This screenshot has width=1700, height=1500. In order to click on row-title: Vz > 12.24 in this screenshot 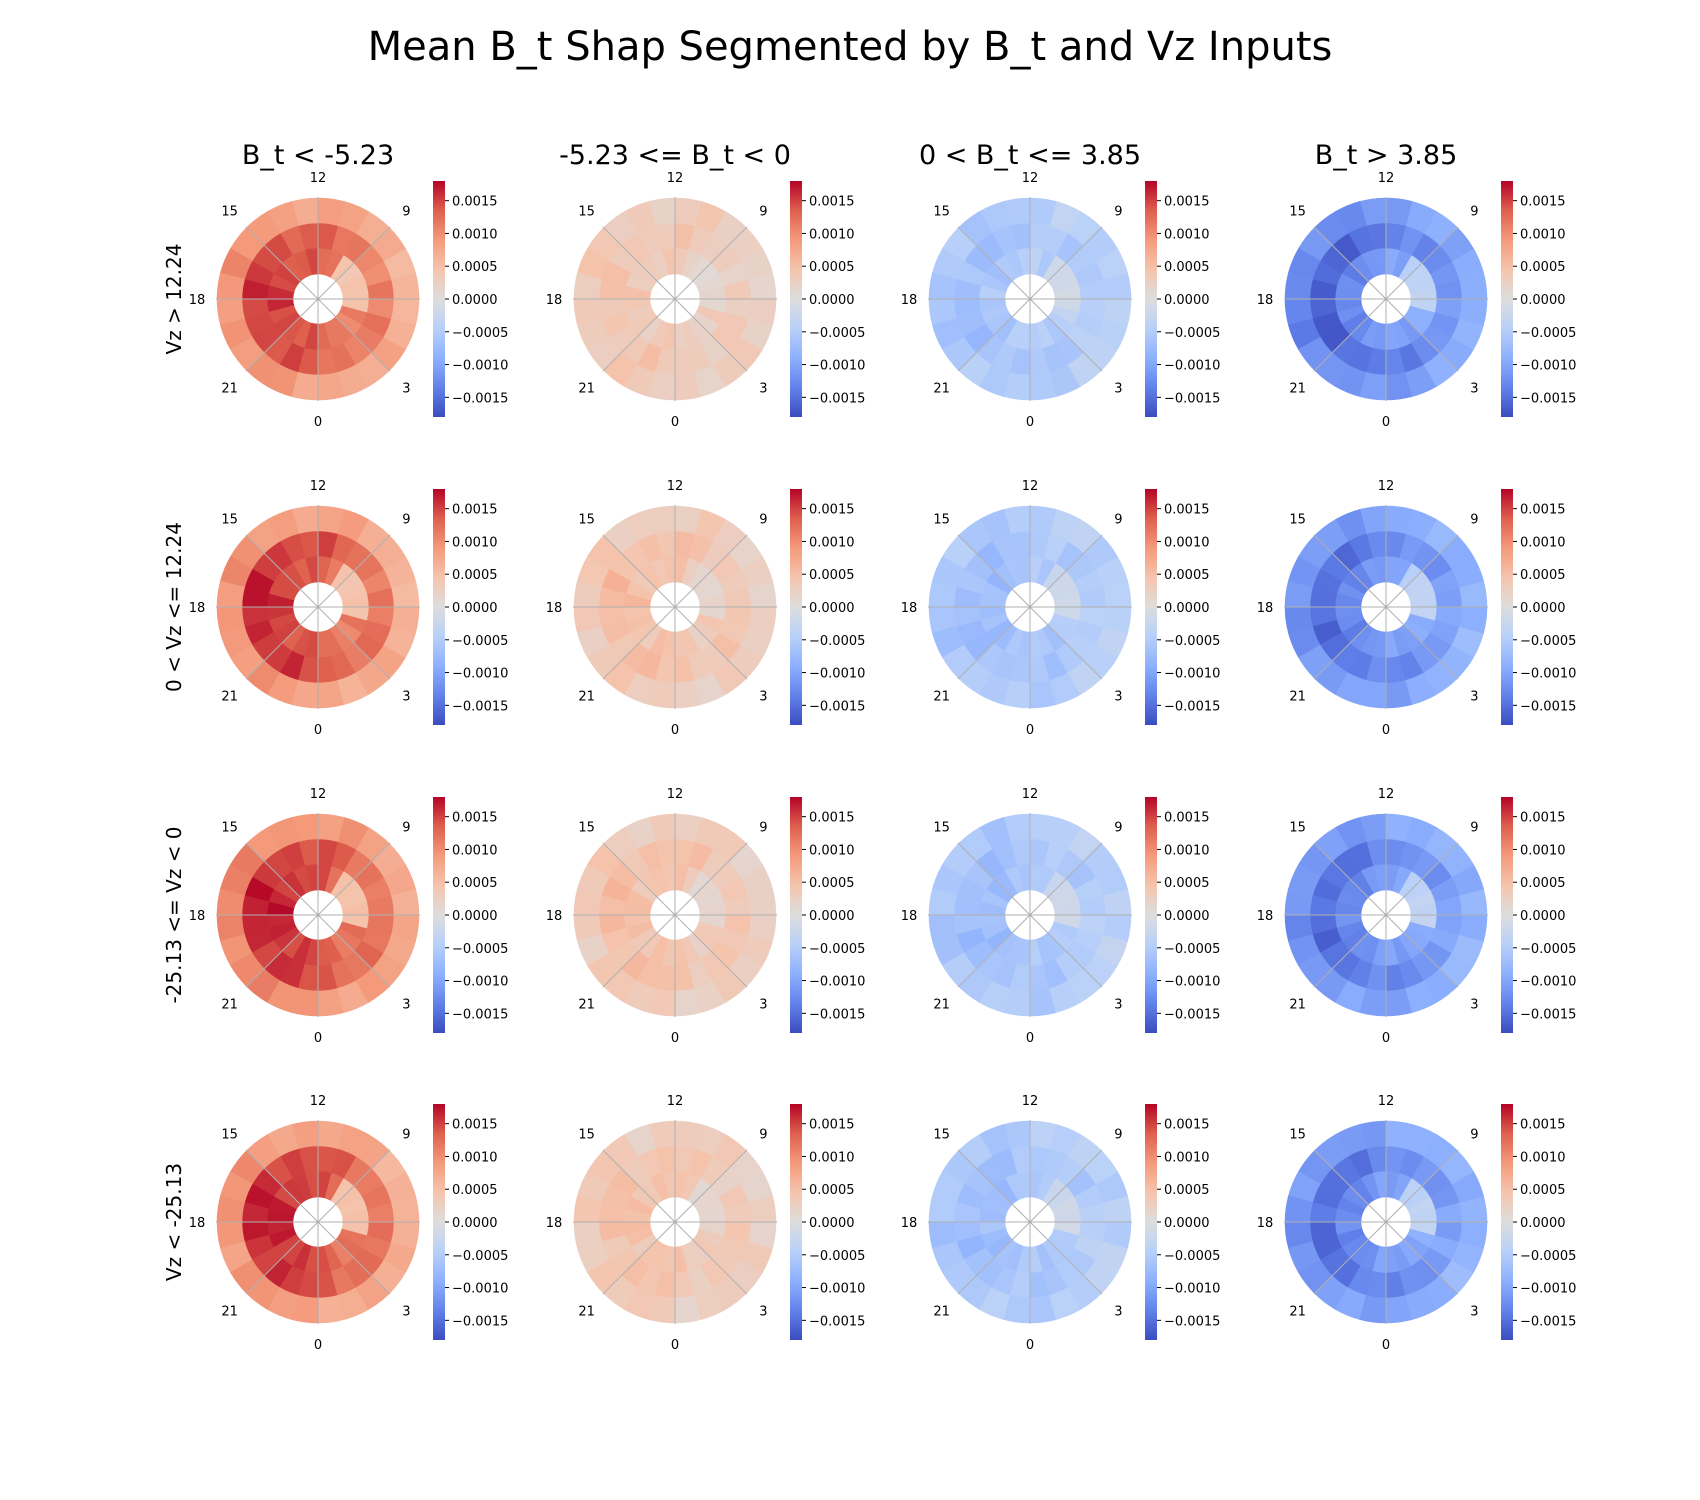, I will do `click(174, 299)`.